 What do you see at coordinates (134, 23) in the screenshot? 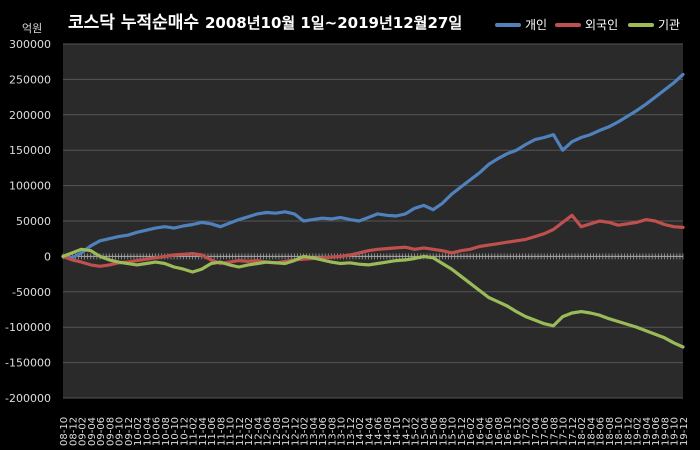
I see `title-main: 코스닥 누적순매수` at bounding box center [134, 23].